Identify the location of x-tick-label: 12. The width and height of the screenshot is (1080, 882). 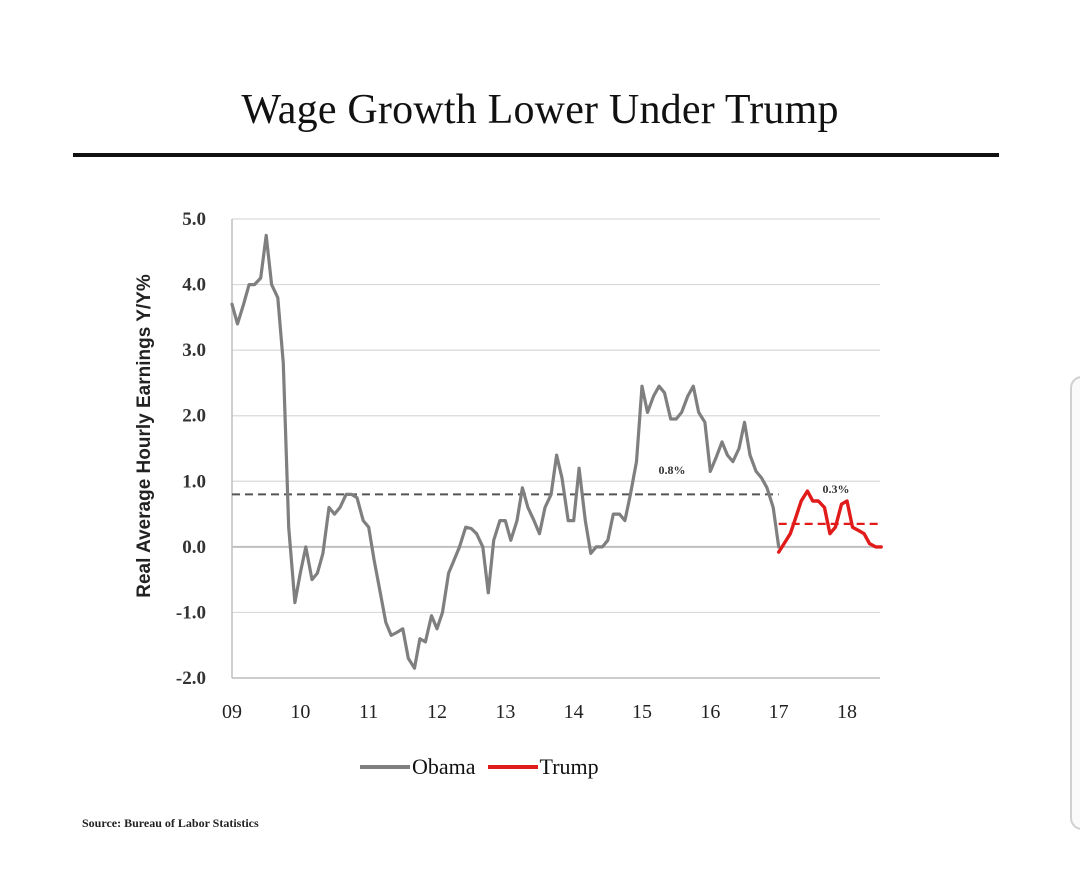
(437, 712).